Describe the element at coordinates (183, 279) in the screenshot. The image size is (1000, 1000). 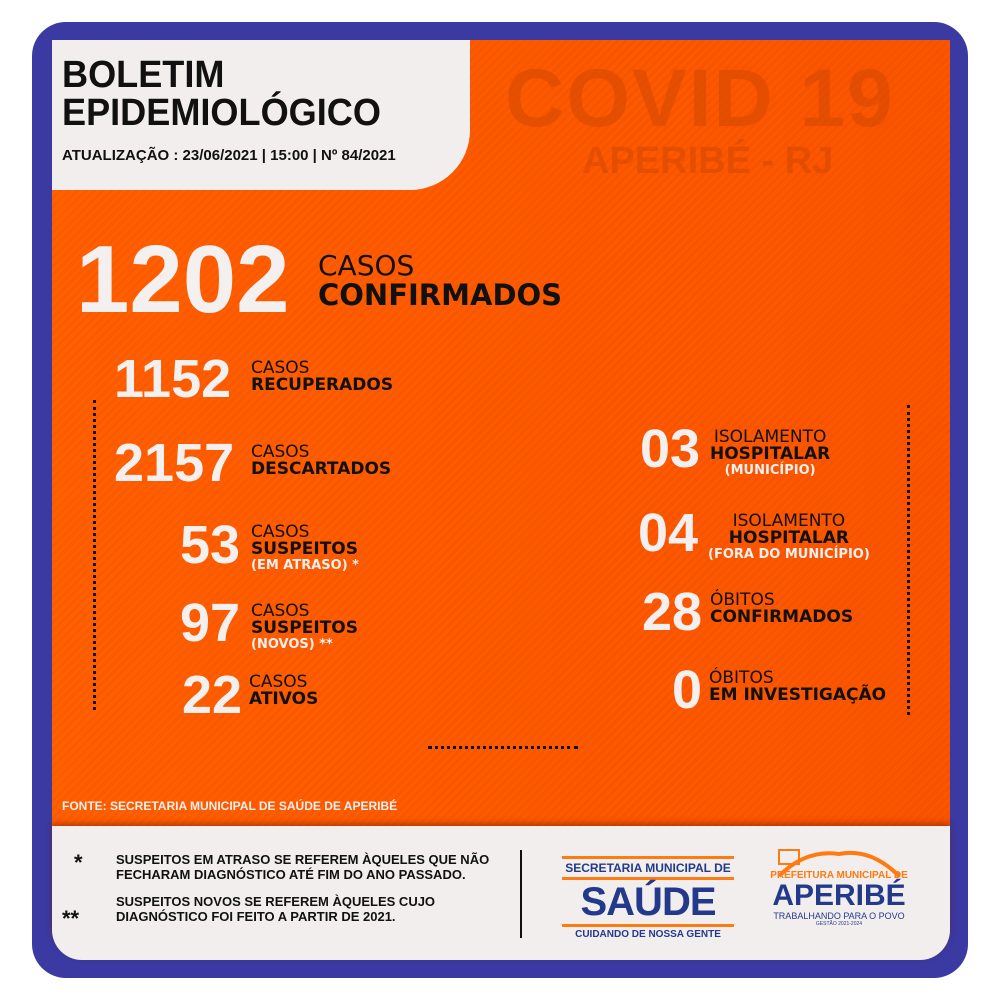
I see `stat-confirmados-value: 1202` at that location.